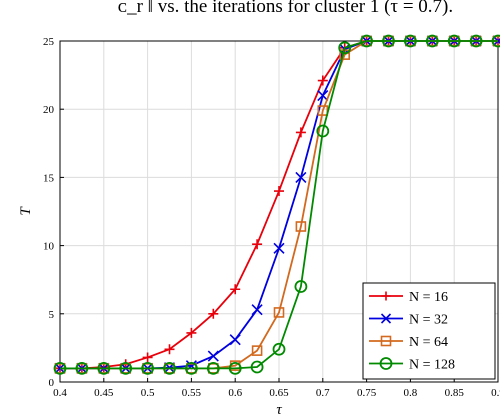 Image resolution: width=500 pixels, height=420 pixels. What do you see at coordinates (49, 42) in the screenshot?
I see `y-tick-label: 25` at bounding box center [49, 42].